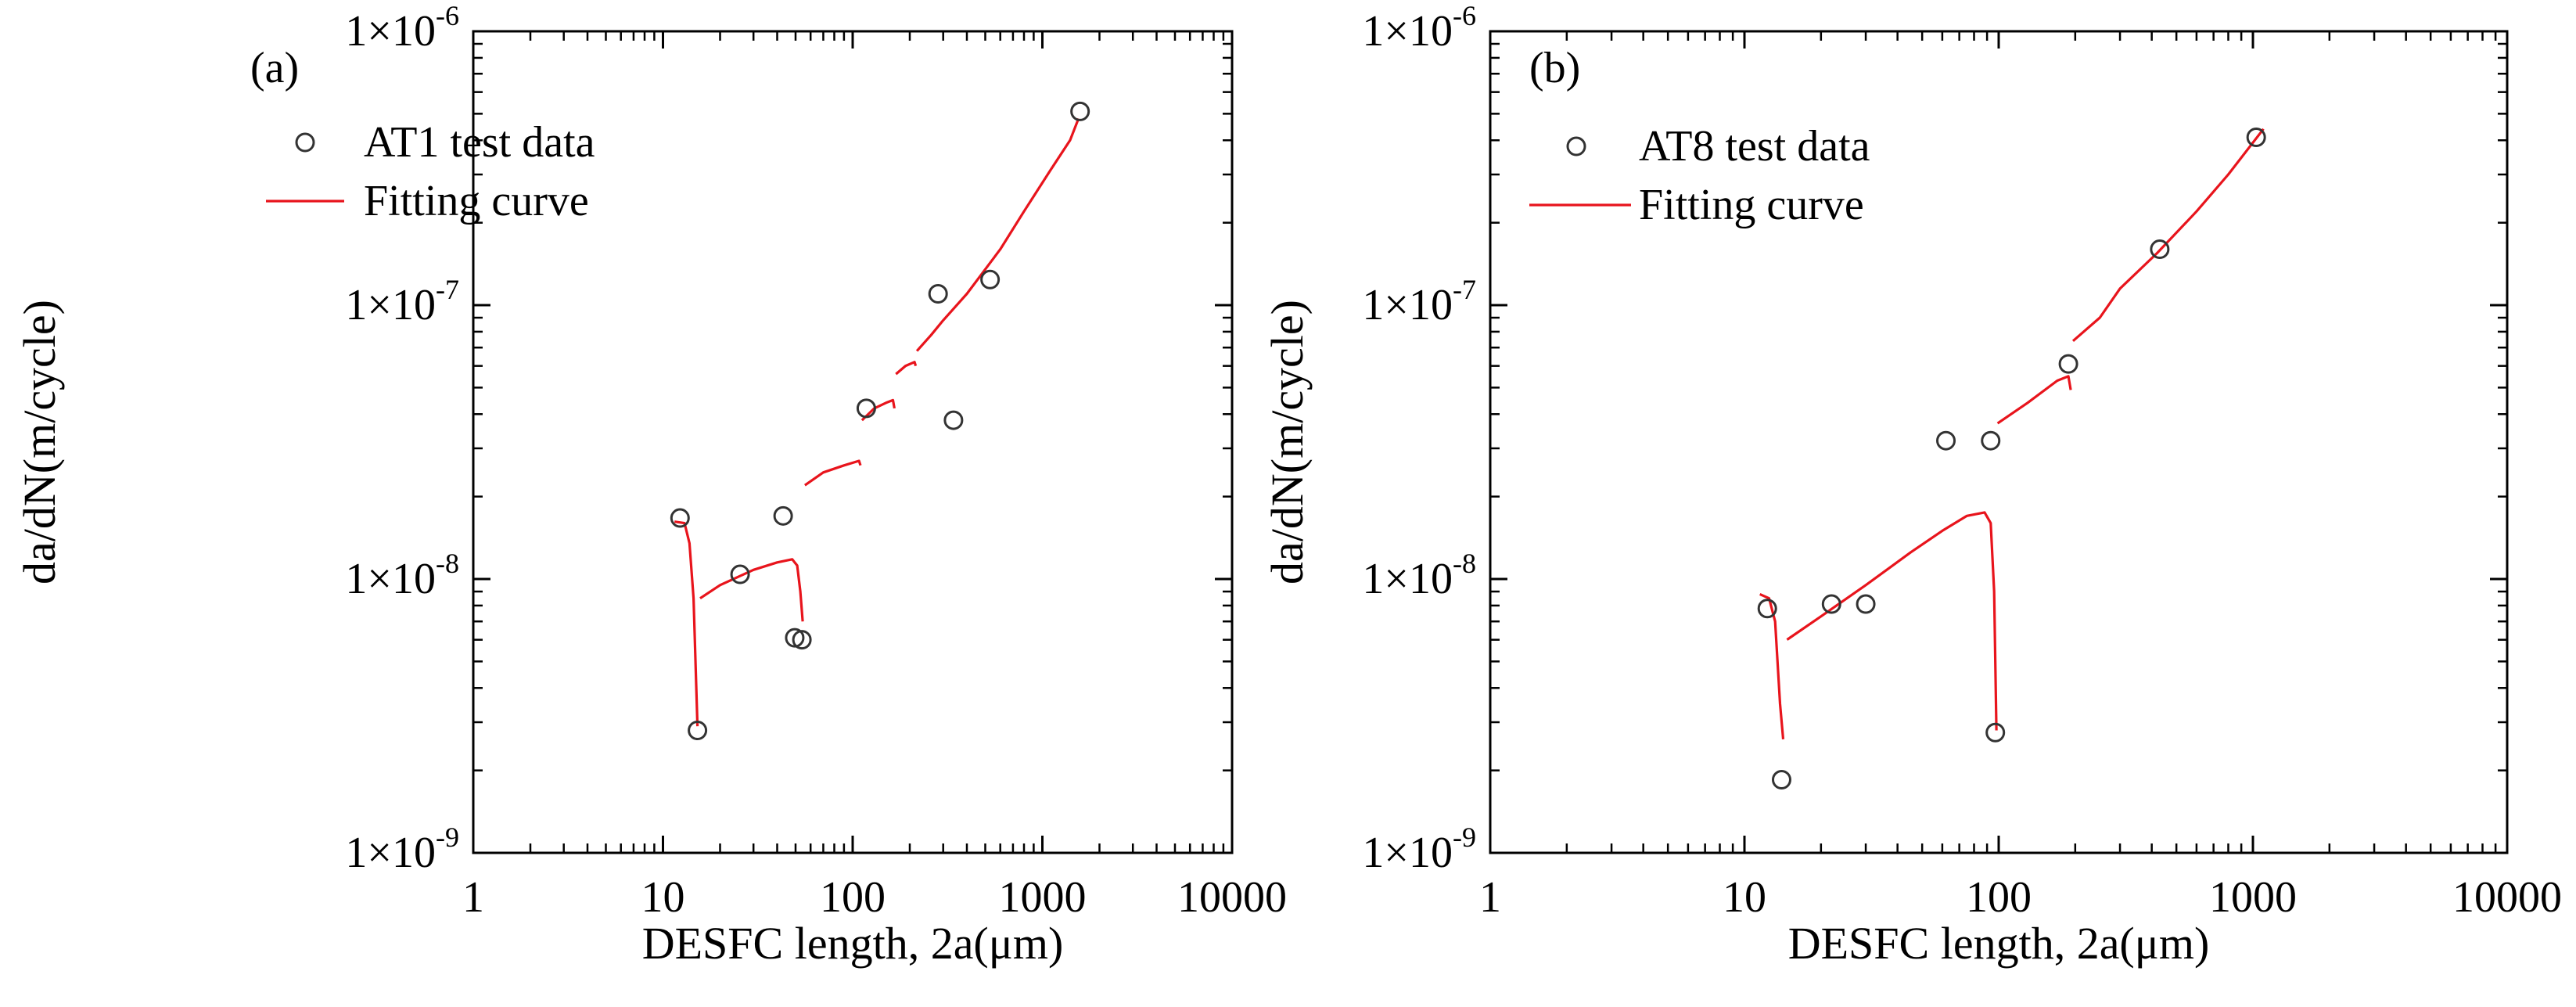  Describe the element at coordinates (431, 171) in the screenshot. I see `legend: AT1 test data Fitting curve` at that location.